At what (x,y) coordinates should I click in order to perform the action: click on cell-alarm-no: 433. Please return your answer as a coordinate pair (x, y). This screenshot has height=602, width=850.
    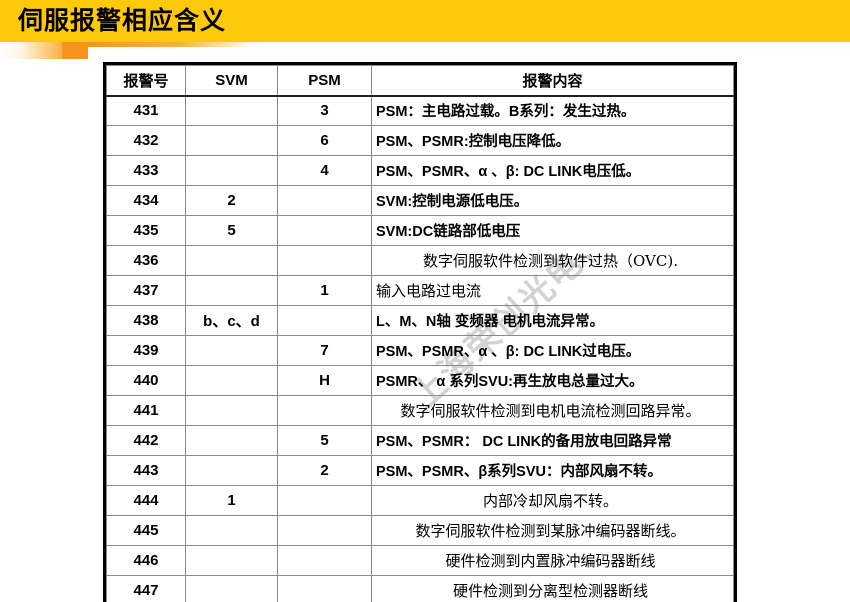
    Looking at the image, I should click on (146, 170).